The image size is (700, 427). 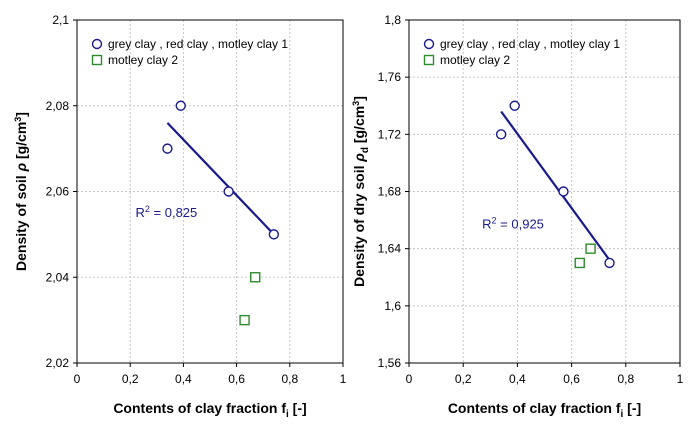 What do you see at coordinates (390, 134) in the screenshot?
I see `y-tick-label: 1,72` at bounding box center [390, 134].